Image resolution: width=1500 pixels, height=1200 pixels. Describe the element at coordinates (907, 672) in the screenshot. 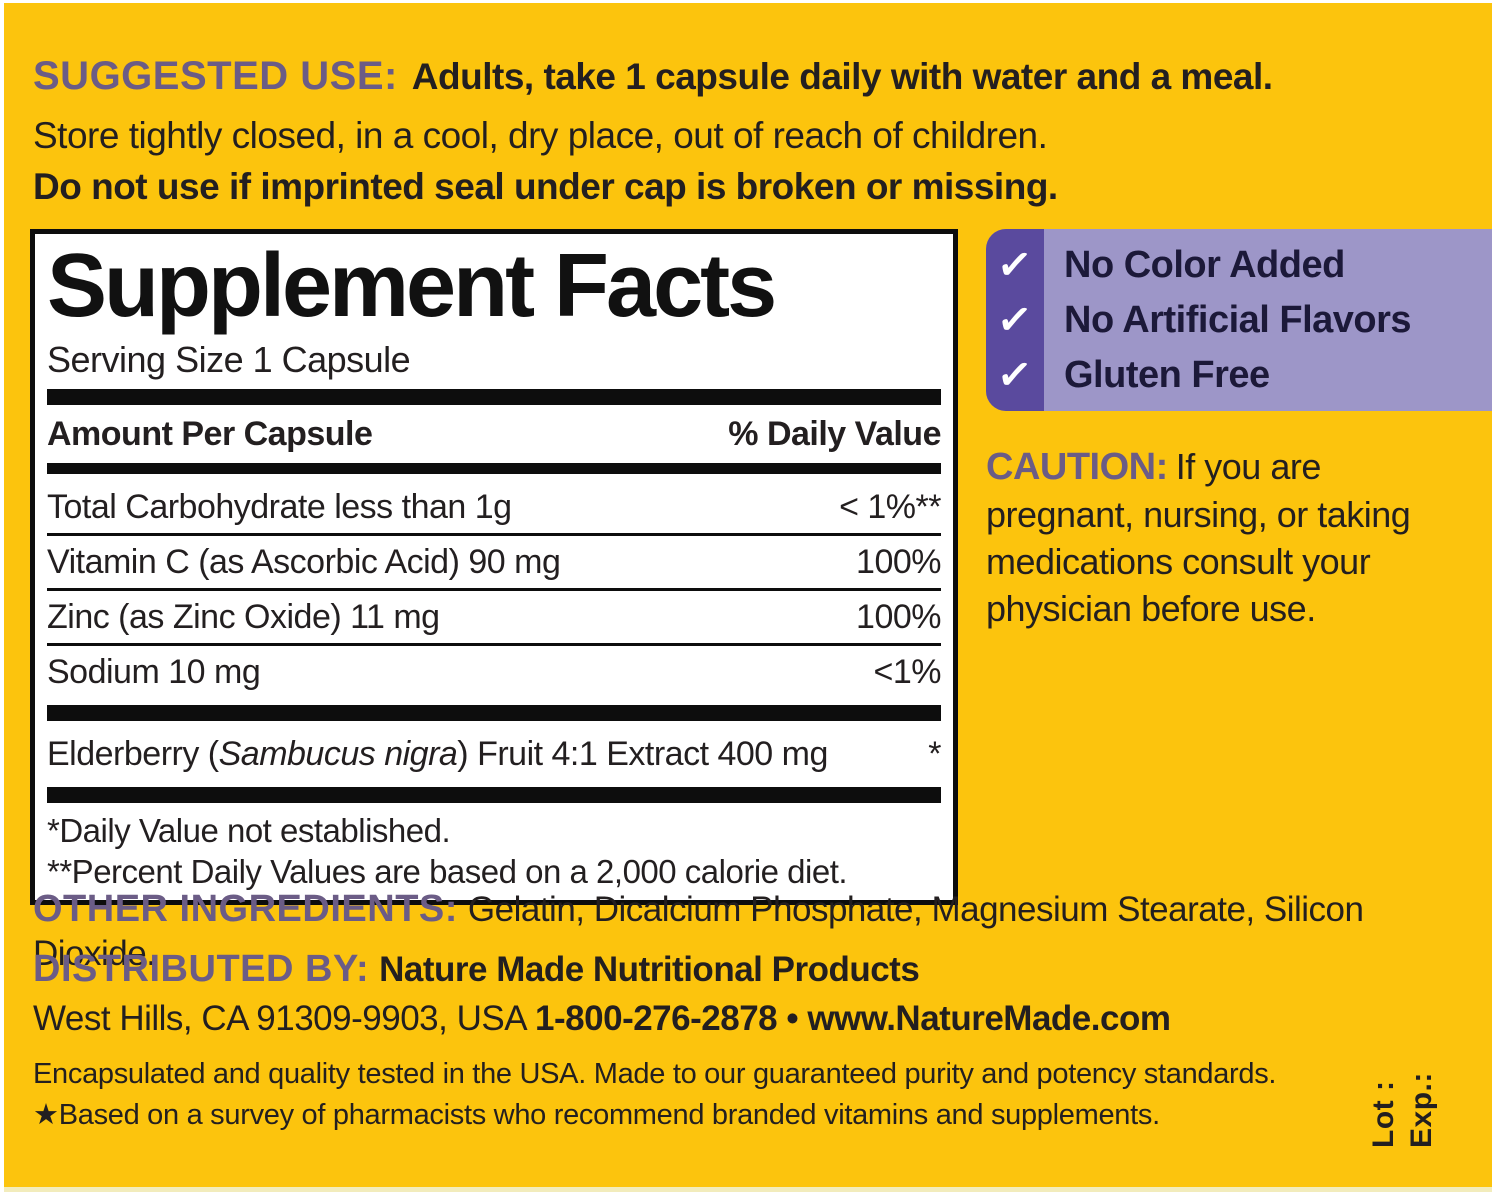

I see `nutrient-value: <1%` at that location.